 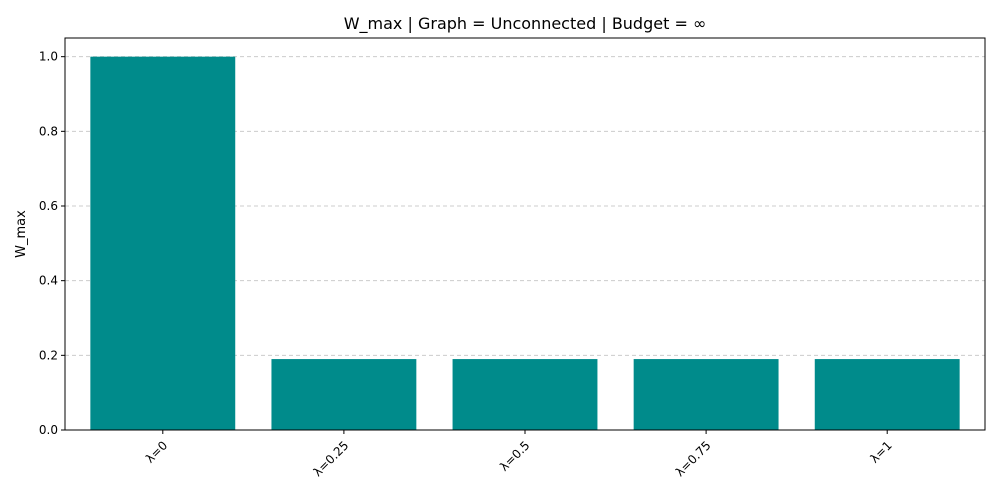 I want to click on y-tick-label-1: 0.2, so click(x=48, y=355).